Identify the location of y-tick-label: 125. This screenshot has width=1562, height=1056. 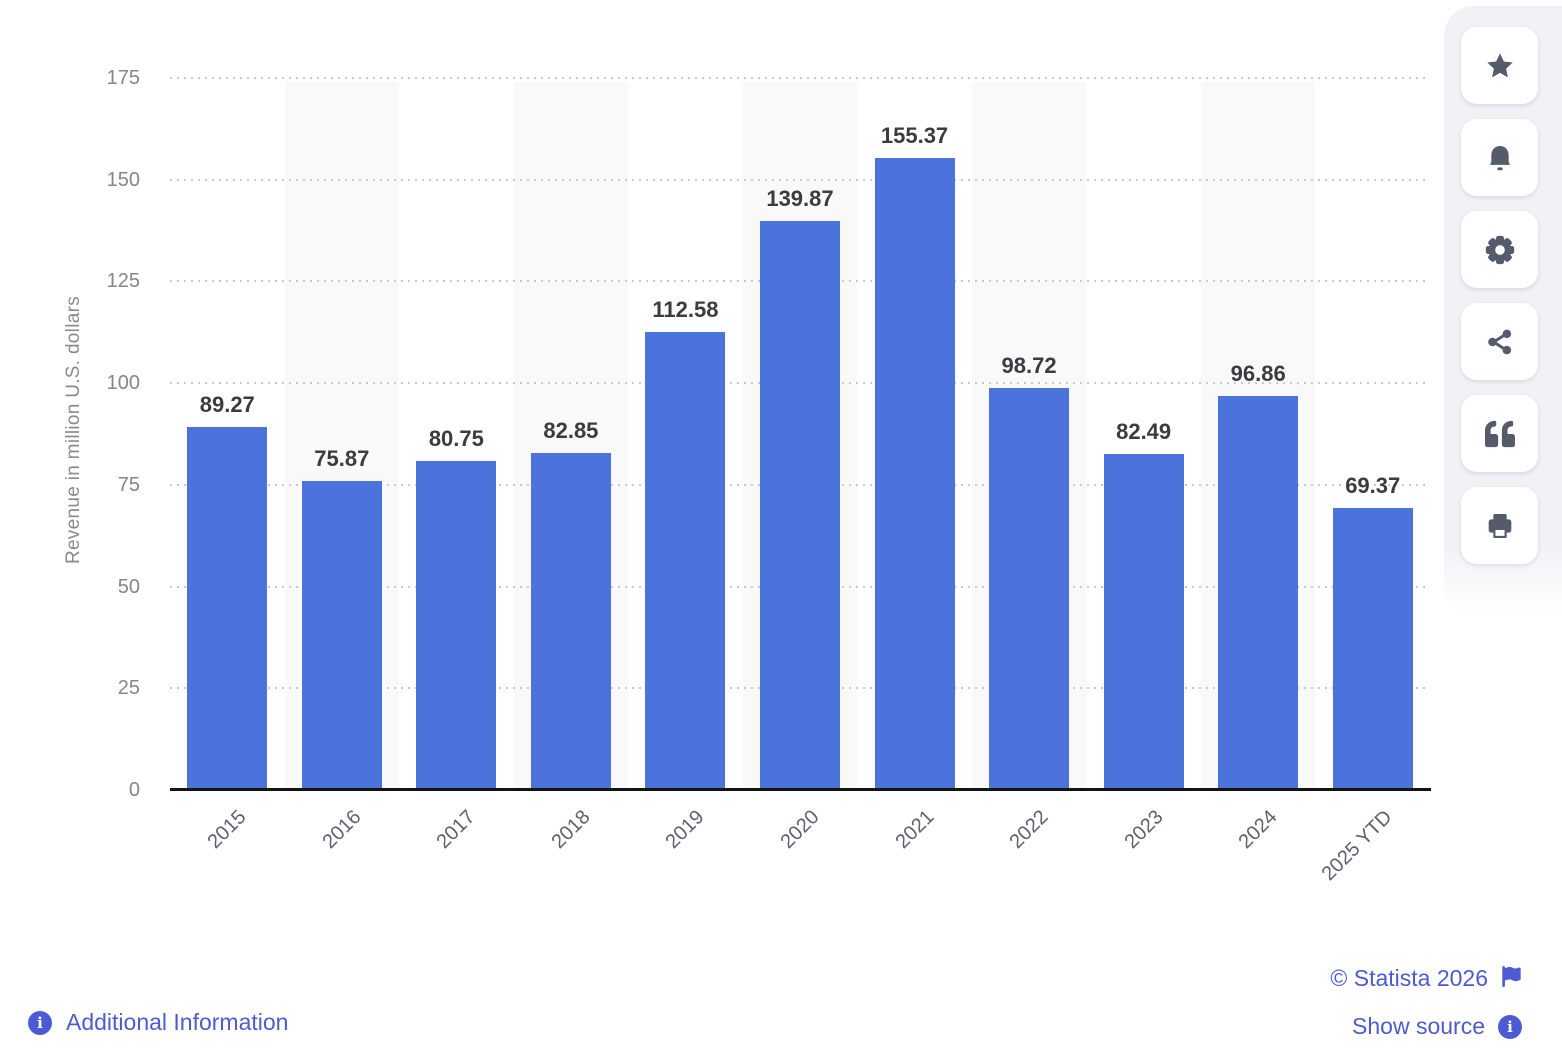
(123, 281).